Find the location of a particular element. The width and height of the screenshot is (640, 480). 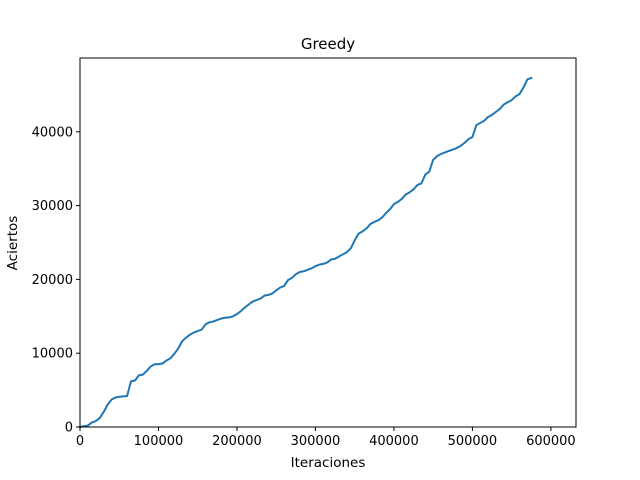

x-tick-label: 500000 is located at coordinates (473, 441).